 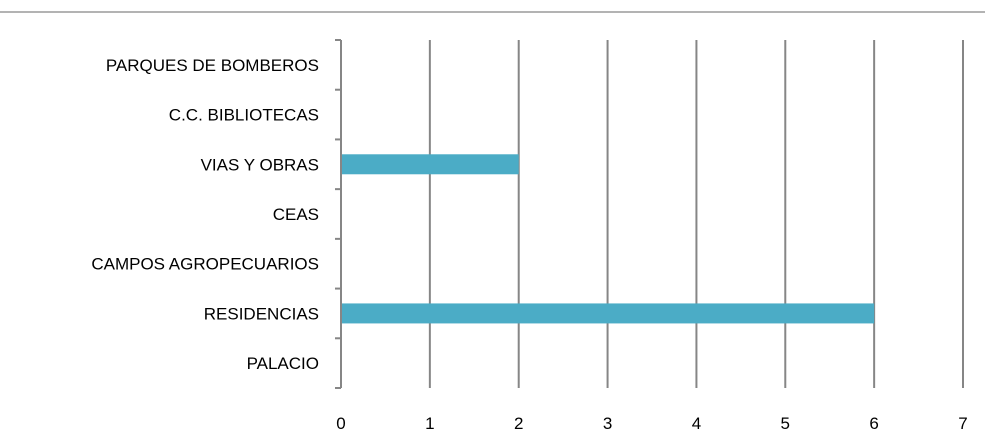 I want to click on x-tick-label: 1, so click(x=429, y=423).